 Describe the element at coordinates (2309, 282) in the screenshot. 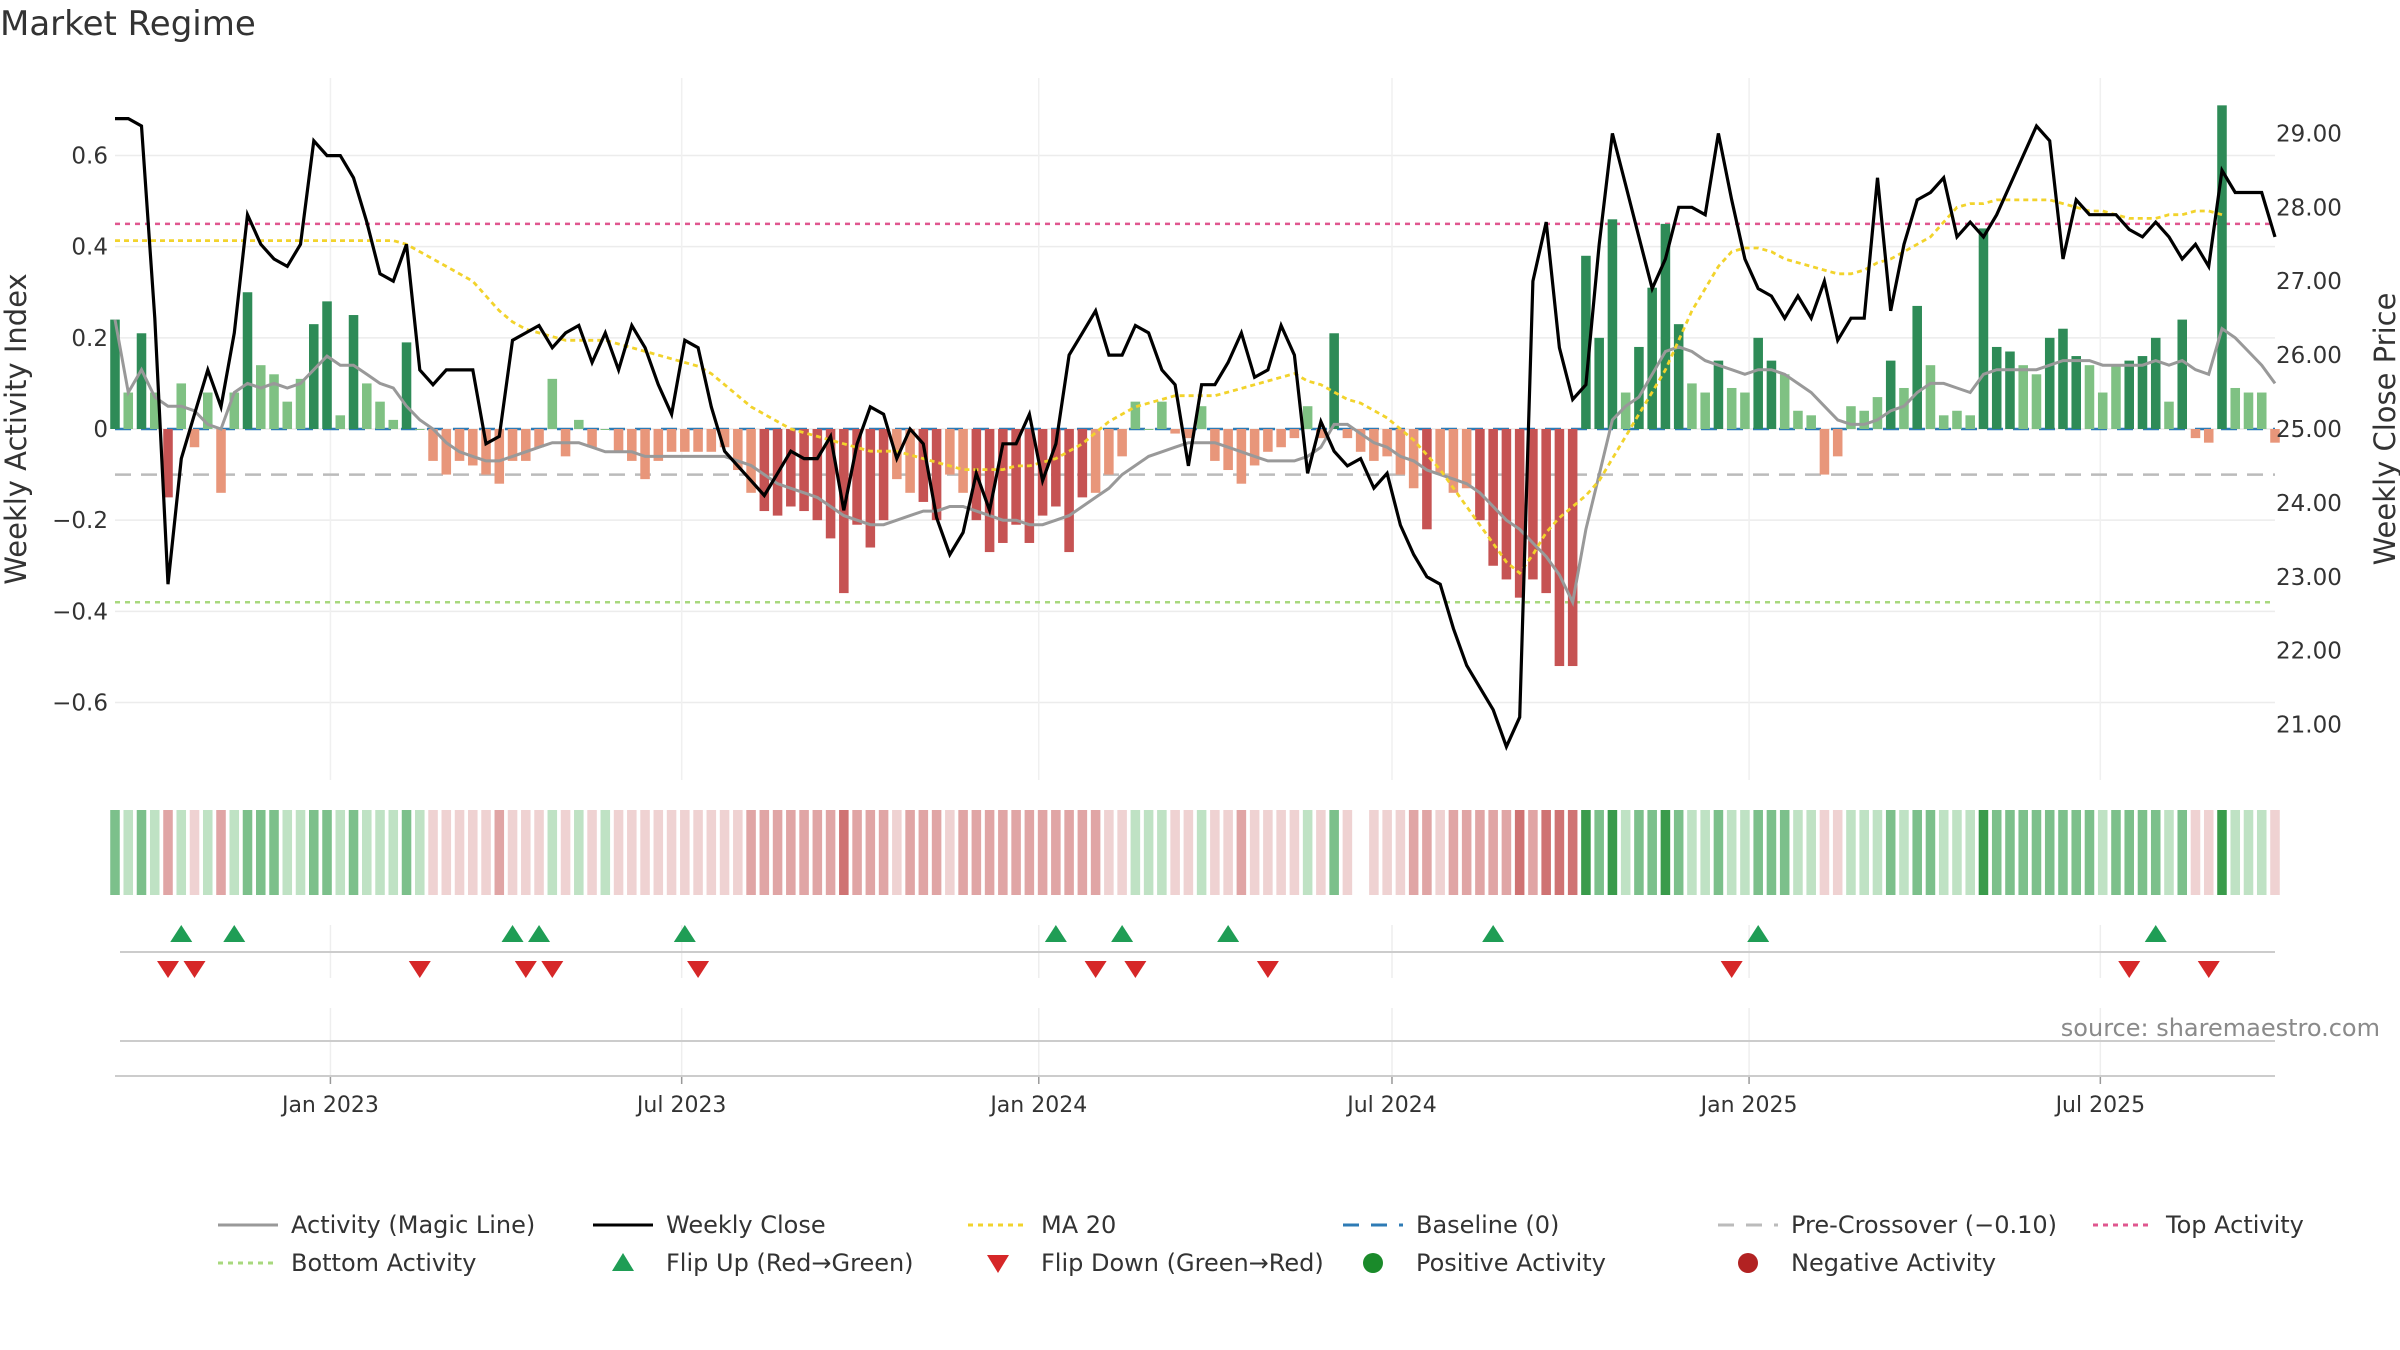

I see `y-right-tick-label: 27.00` at that location.